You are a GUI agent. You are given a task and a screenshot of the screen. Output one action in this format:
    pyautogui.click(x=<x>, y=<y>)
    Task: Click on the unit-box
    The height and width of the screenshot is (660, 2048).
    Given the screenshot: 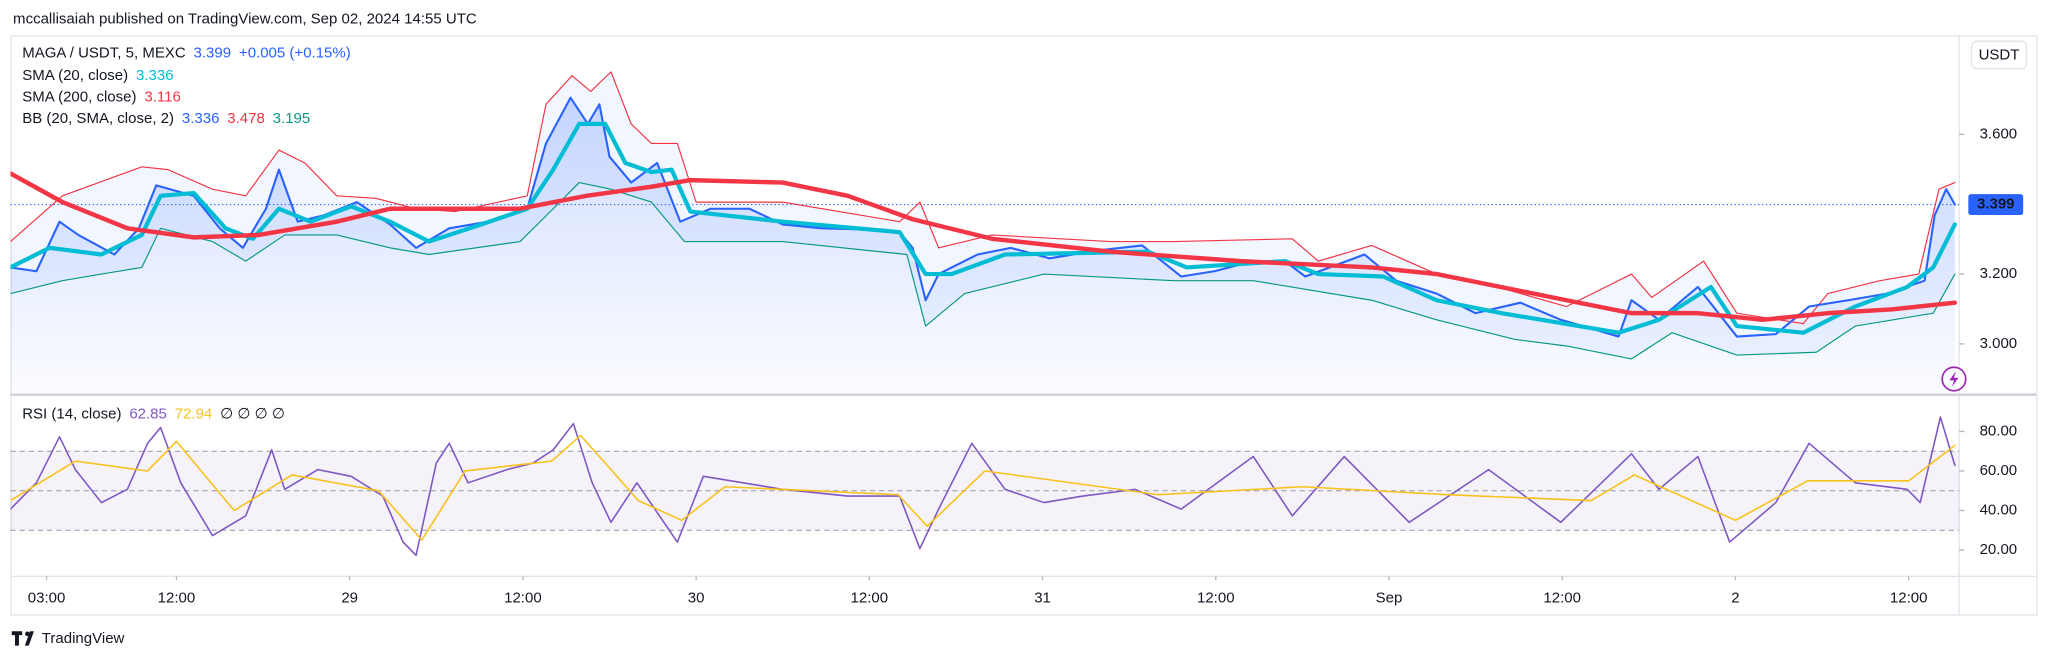 What is the action you would take?
    pyautogui.click(x=1999, y=55)
    